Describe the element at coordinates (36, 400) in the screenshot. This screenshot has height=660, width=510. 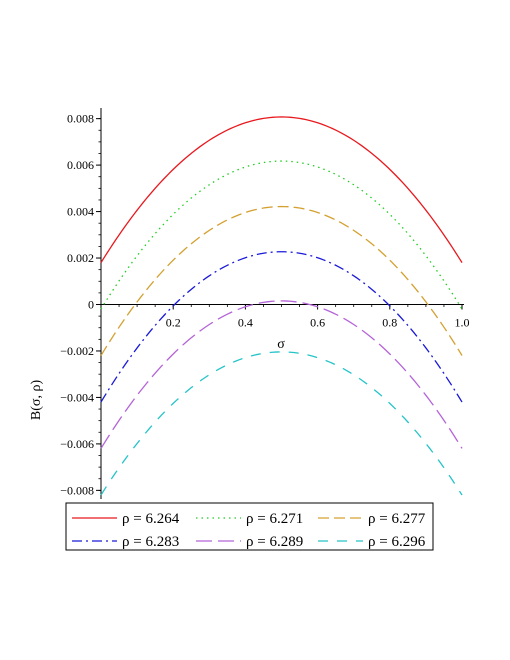
I see `y-axis-label: B(σ, ρ)` at that location.